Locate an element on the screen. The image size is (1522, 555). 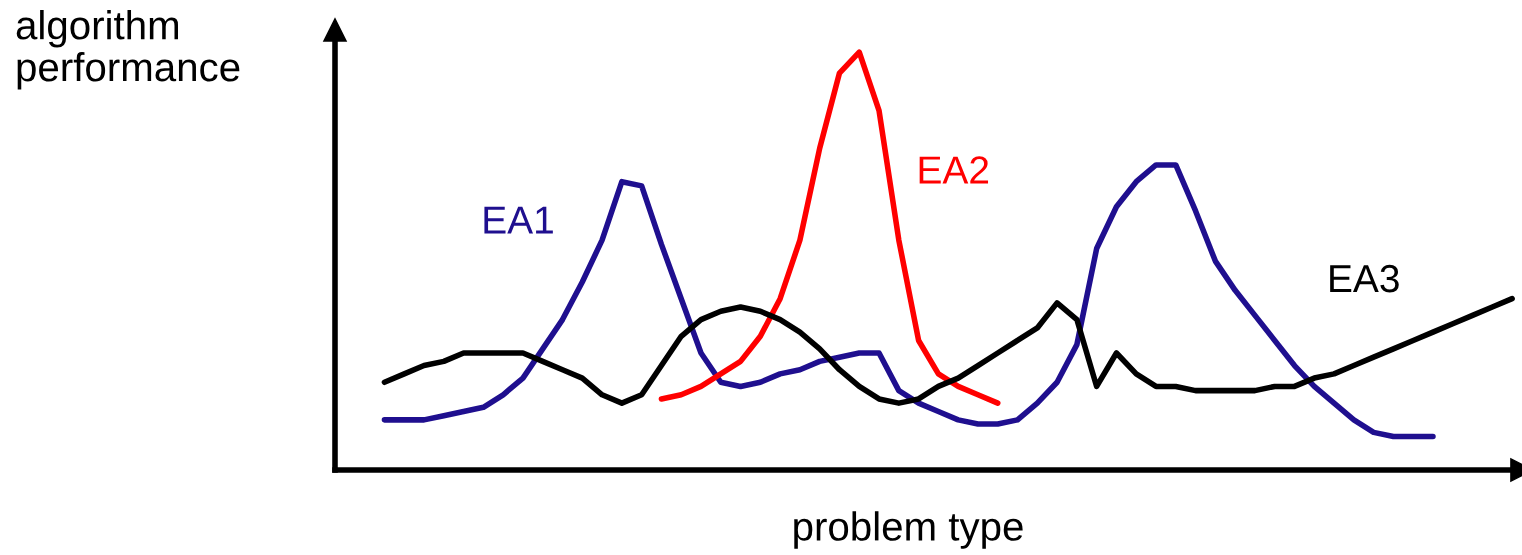
x-axis-title: problem type is located at coordinates (908, 530).